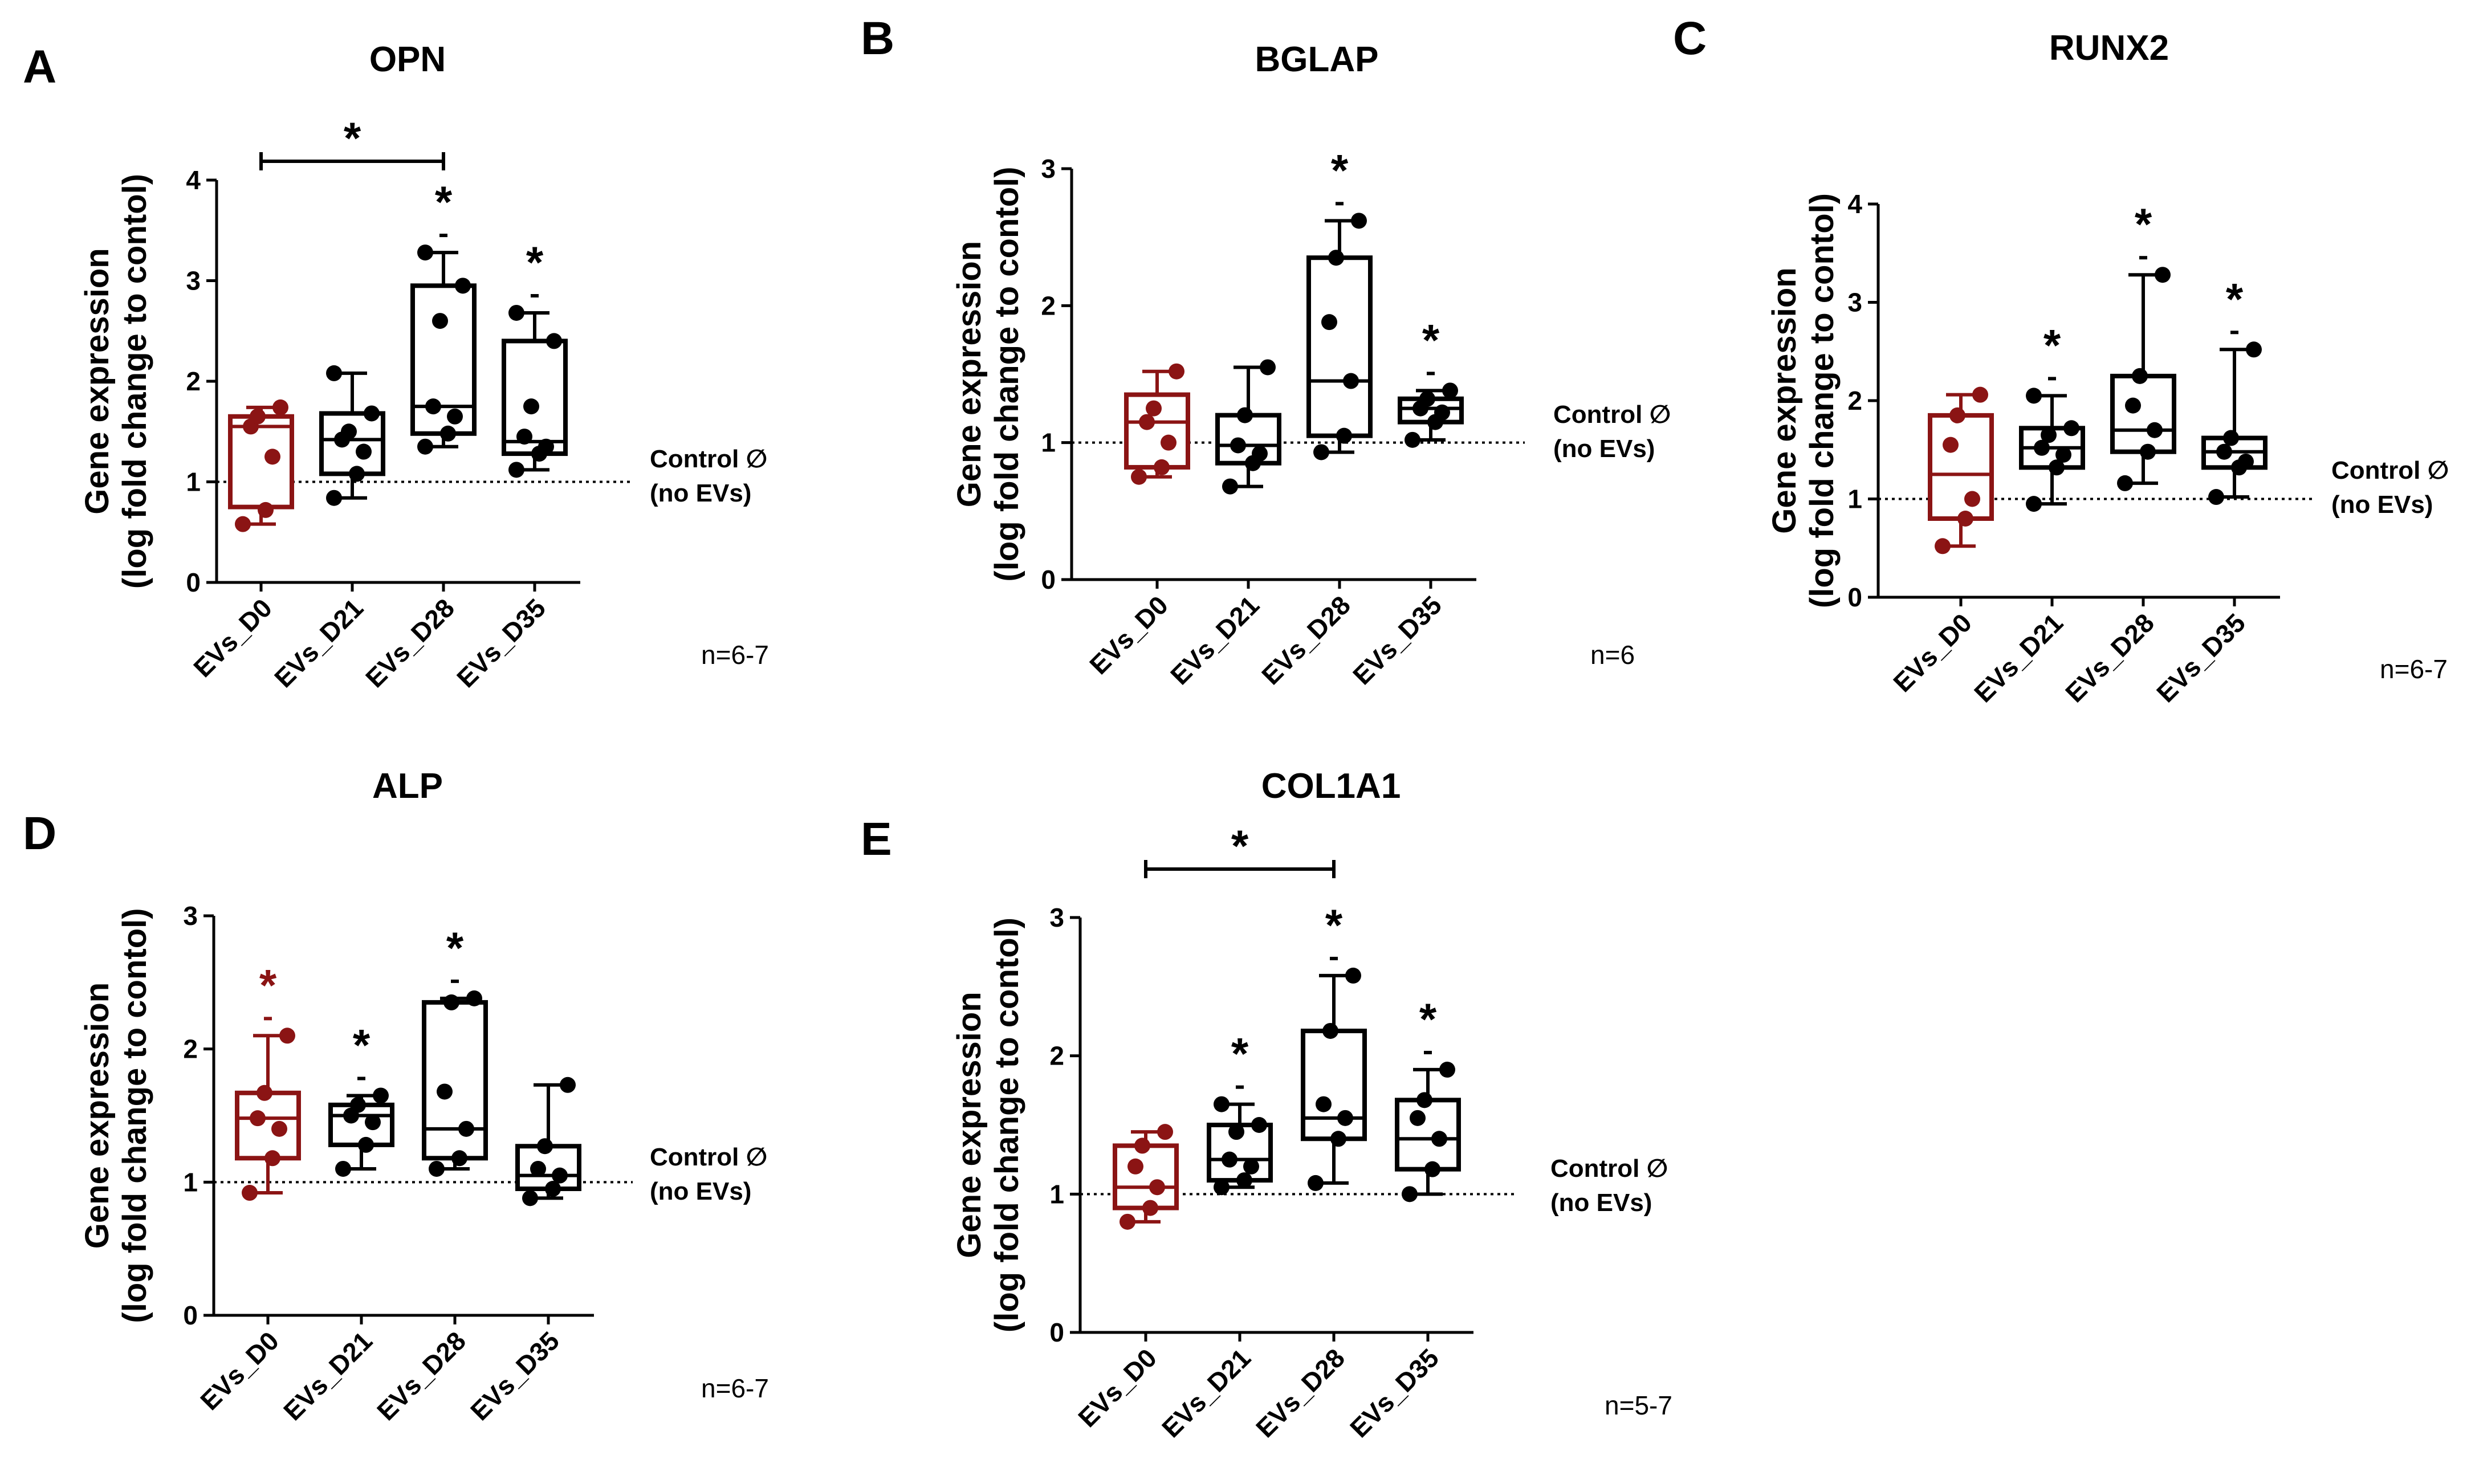 Image resolution: width=2471 pixels, height=1484 pixels. What do you see at coordinates (407, 787) in the screenshot?
I see `panel-title: ALP` at bounding box center [407, 787].